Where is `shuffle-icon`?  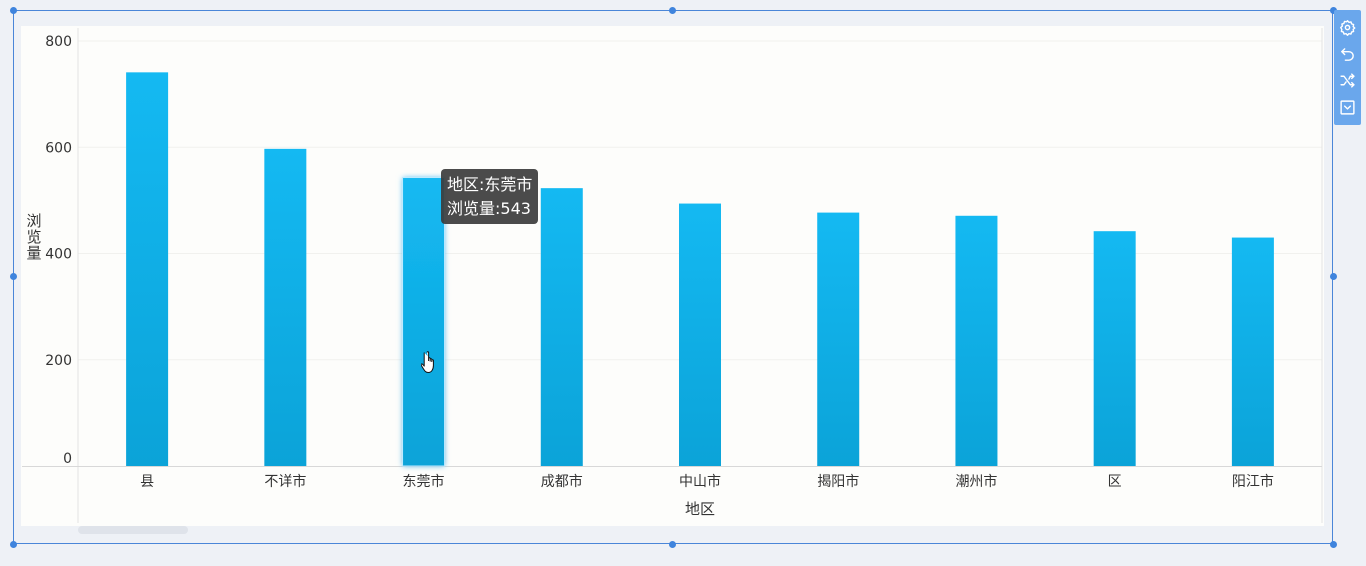
shuffle-icon is located at coordinates (1348, 81).